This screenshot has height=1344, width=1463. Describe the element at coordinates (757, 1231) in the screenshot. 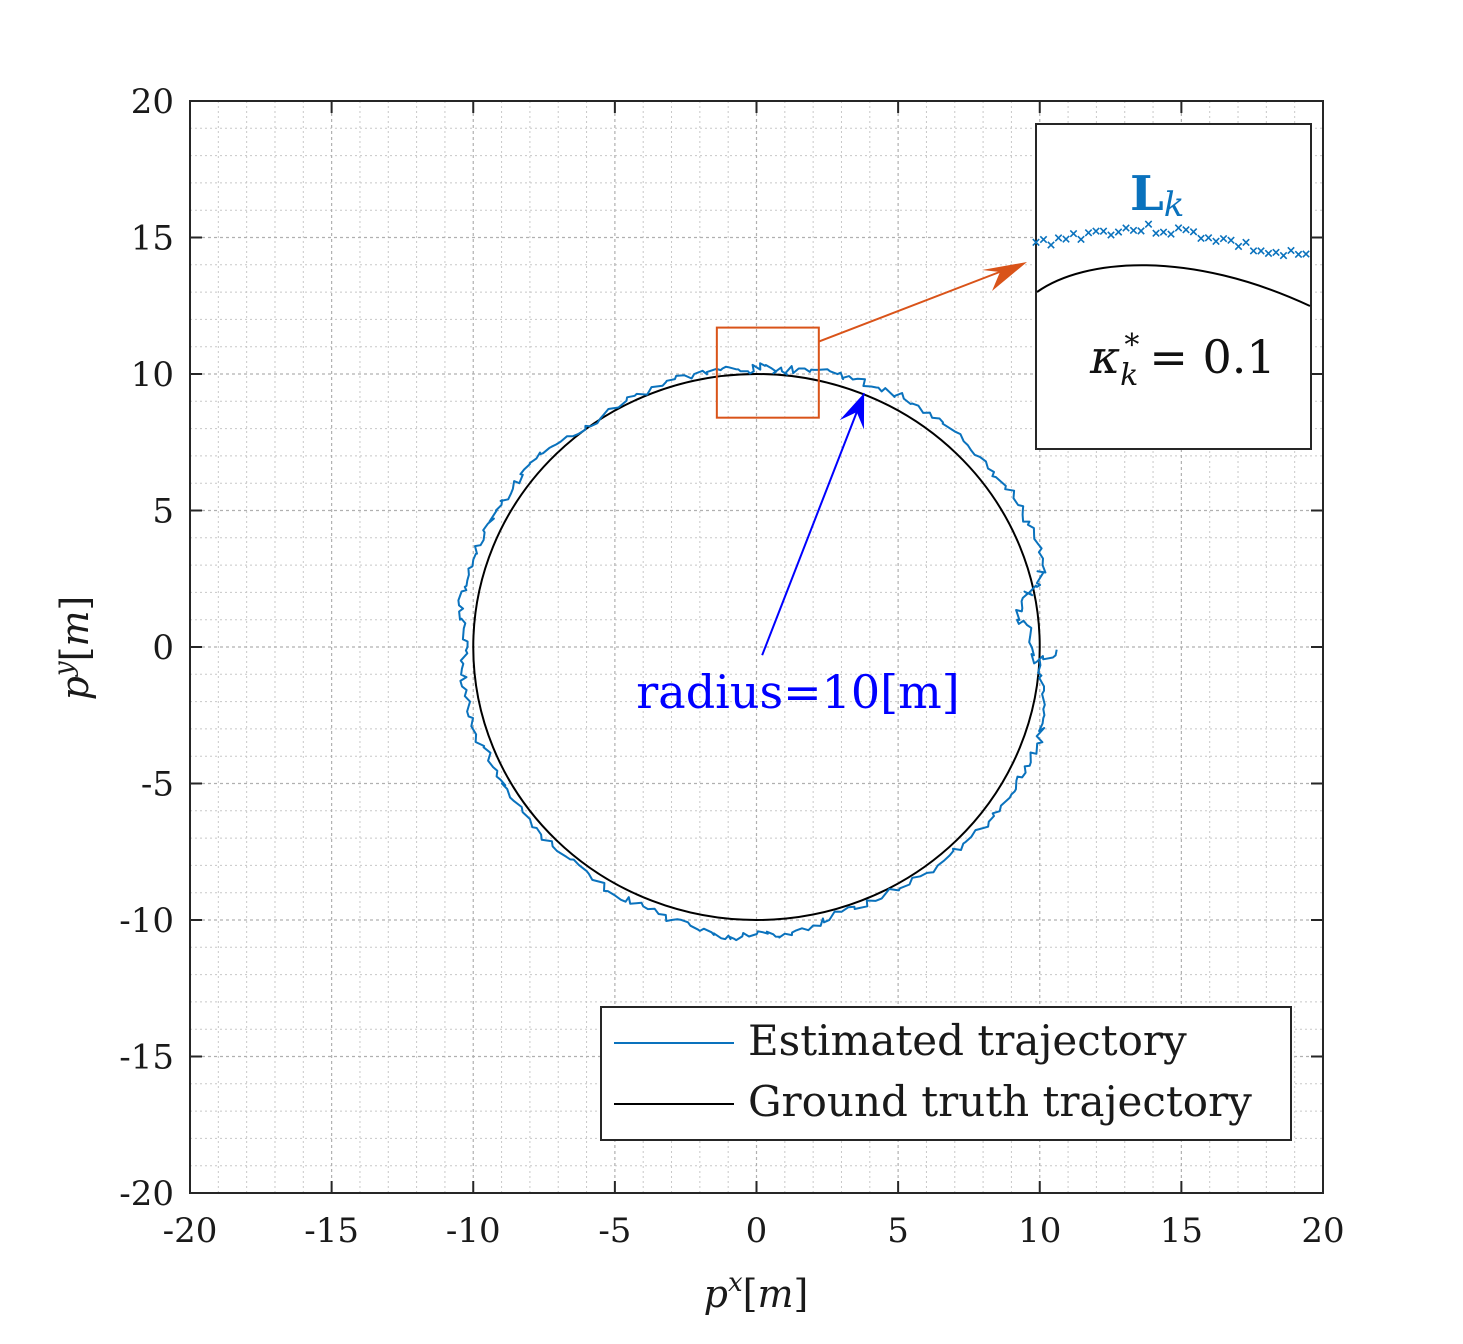

I see `x-tick-label: 0` at that location.